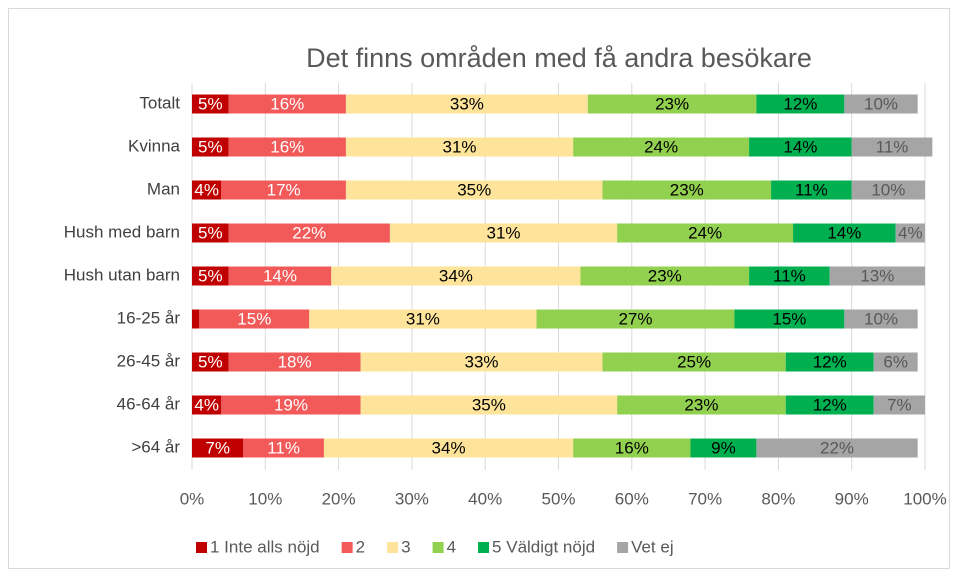 This screenshot has width=959, height=576. I want to click on y-tick-label: Totalt, so click(159, 102).